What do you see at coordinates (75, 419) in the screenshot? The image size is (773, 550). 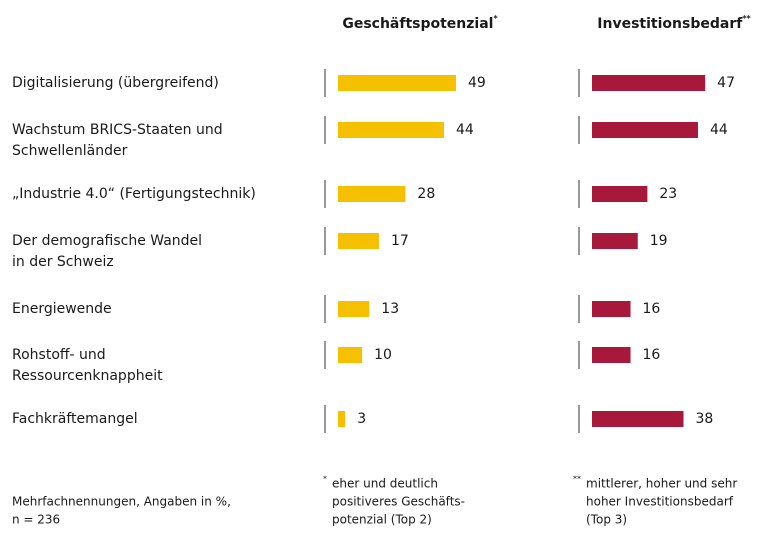 I see `category-label: Fachkräftemangel` at bounding box center [75, 419].